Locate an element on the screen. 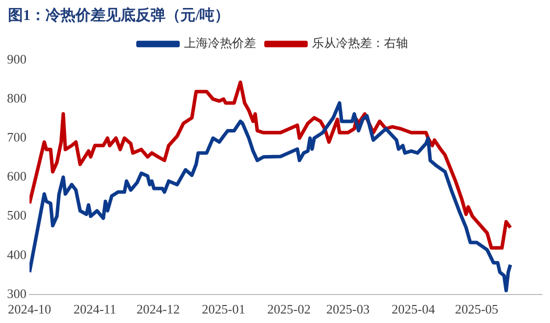 The width and height of the screenshot is (550, 323). x-tick-label: 2025-05 is located at coordinates (476, 309).